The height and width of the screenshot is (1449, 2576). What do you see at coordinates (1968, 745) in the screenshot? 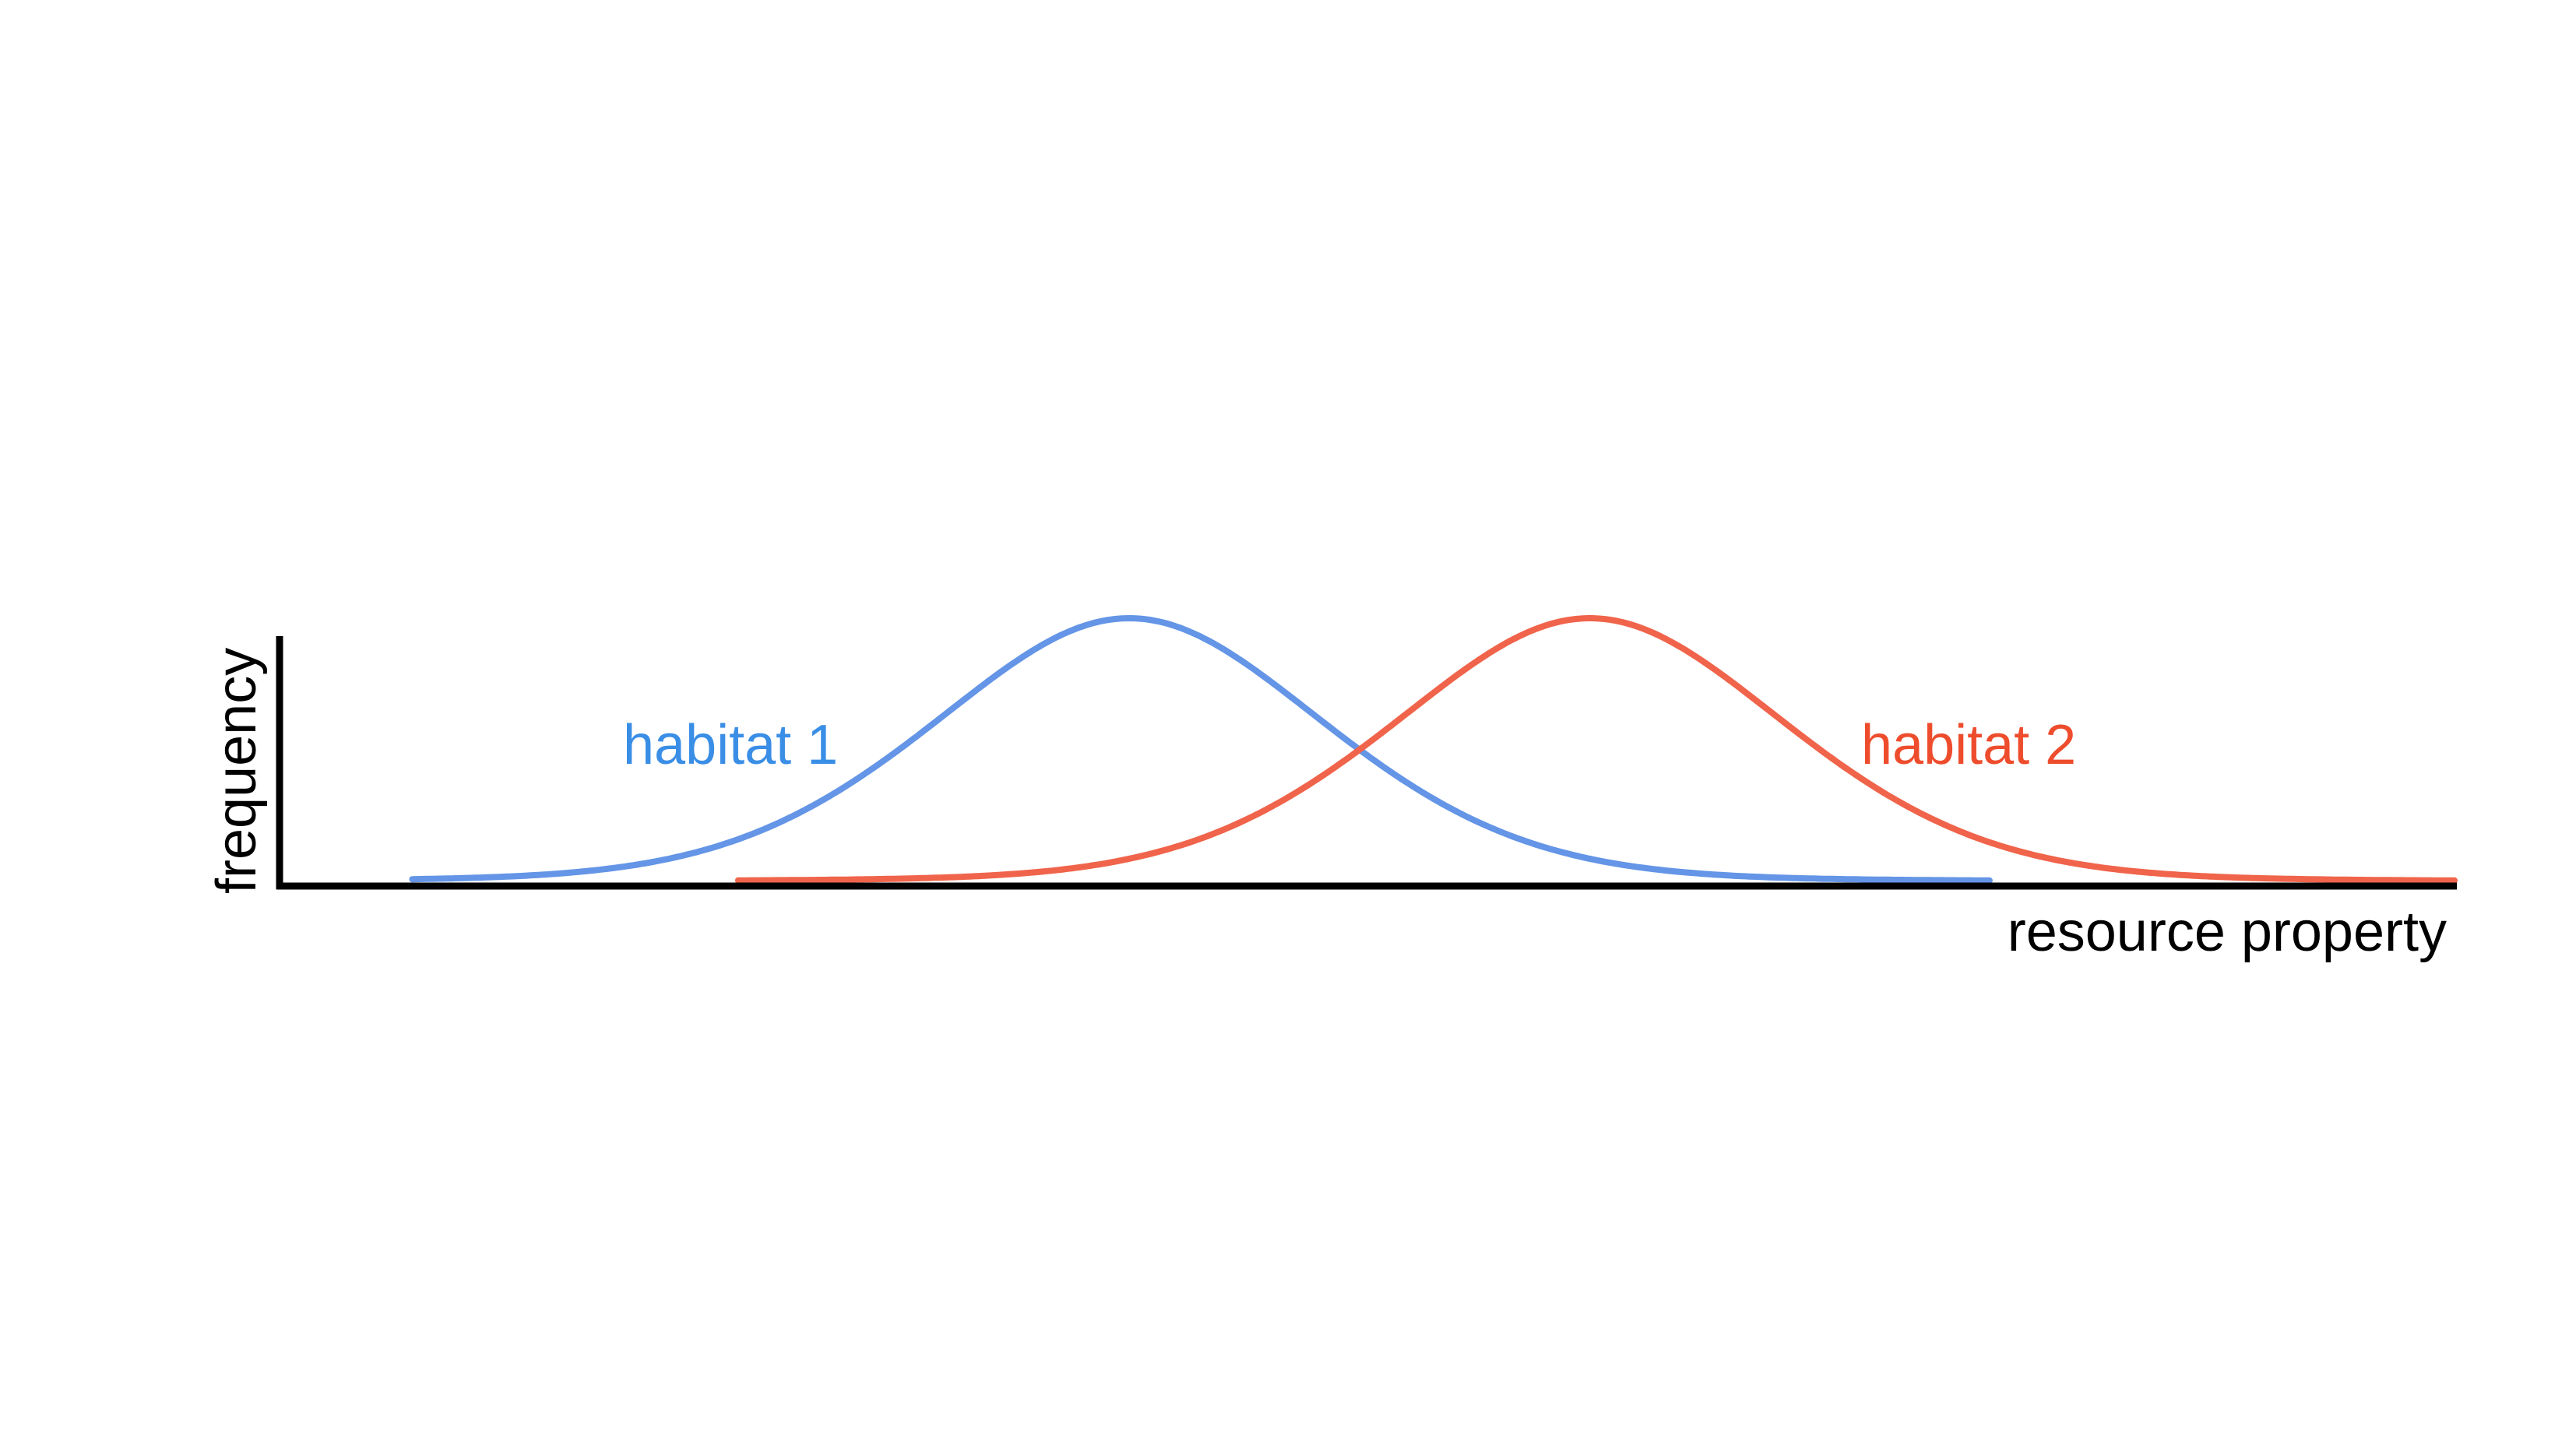
I see `habitat-2-label: habitat 2` at bounding box center [1968, 745].